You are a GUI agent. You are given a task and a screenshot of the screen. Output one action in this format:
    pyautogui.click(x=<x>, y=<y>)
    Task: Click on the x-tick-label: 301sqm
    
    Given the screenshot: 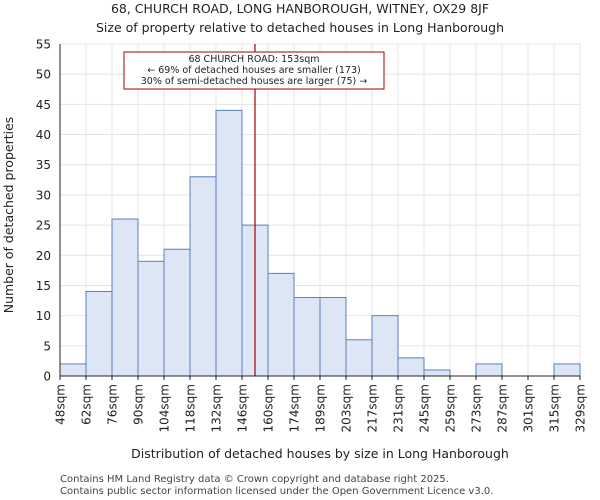 What is the action you would take?
    pyautogui.click(x=529, y=408)
    